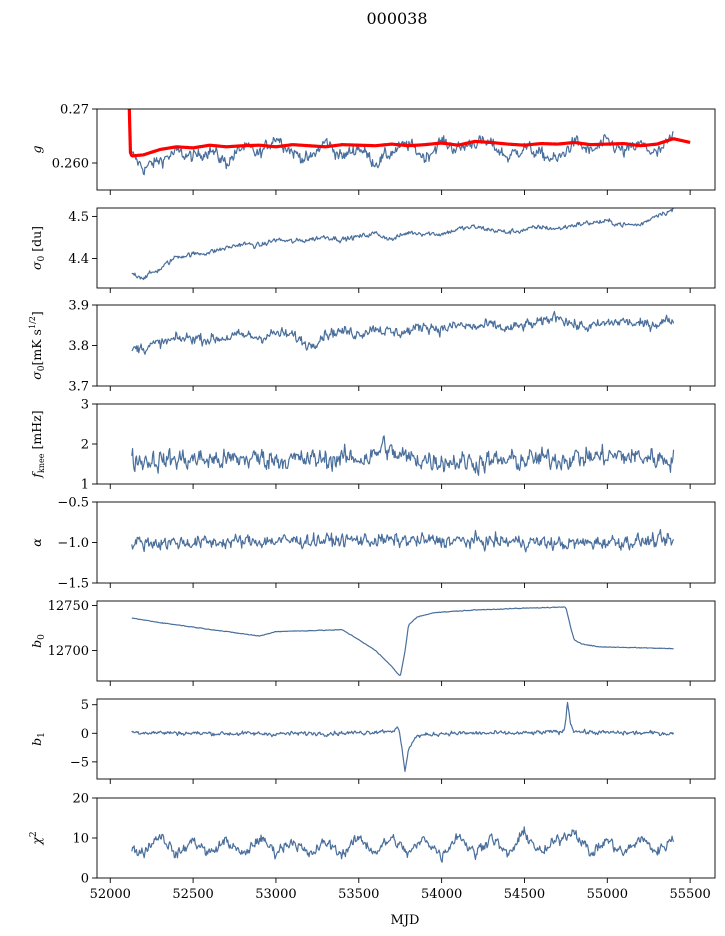  What do you see at coordinates (85, 879) in the screenshot?
I see `y-tick-label-chi2: 0` at bounding box center [85, 879].